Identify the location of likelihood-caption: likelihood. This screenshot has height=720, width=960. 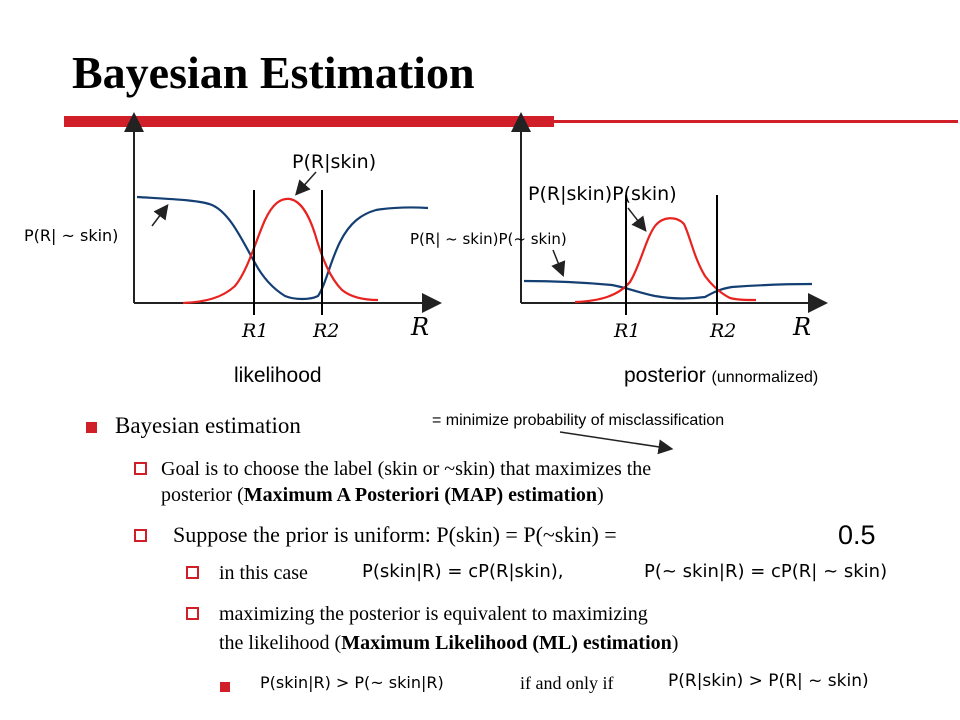
(278, 375).